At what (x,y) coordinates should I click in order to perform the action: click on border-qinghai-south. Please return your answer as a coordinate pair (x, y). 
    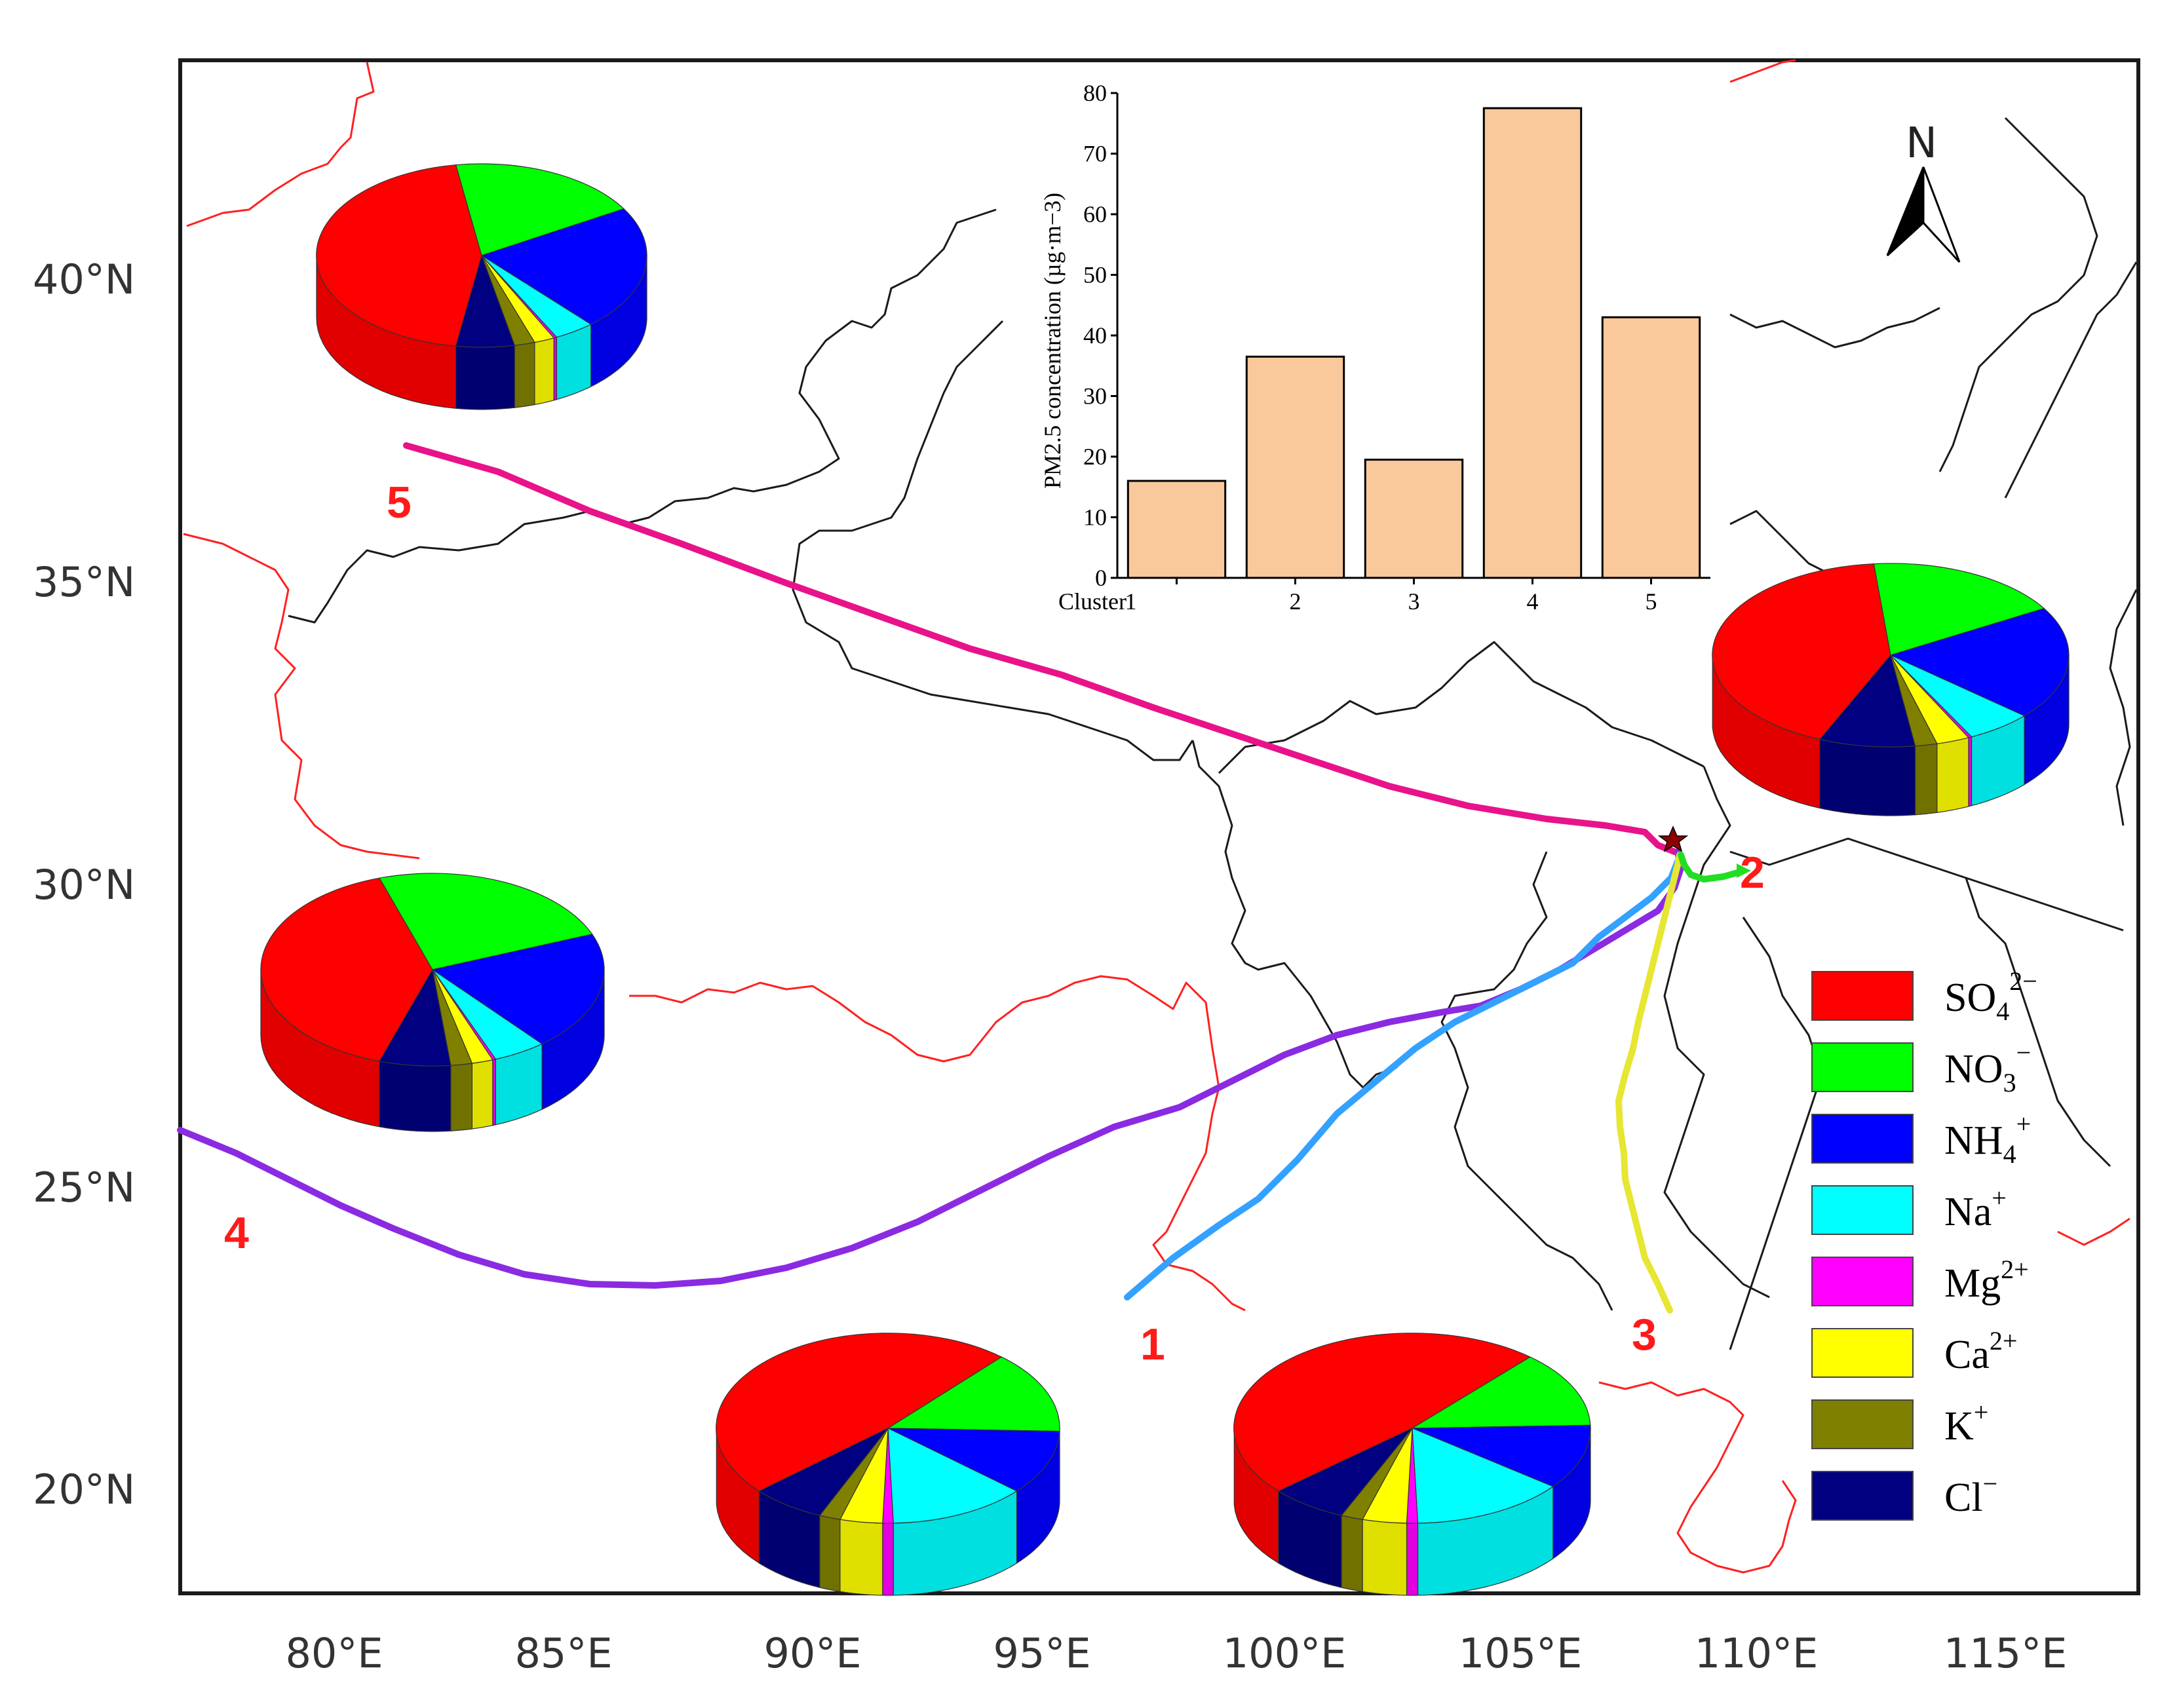
    Looking at the image, I should click on (993, 540).